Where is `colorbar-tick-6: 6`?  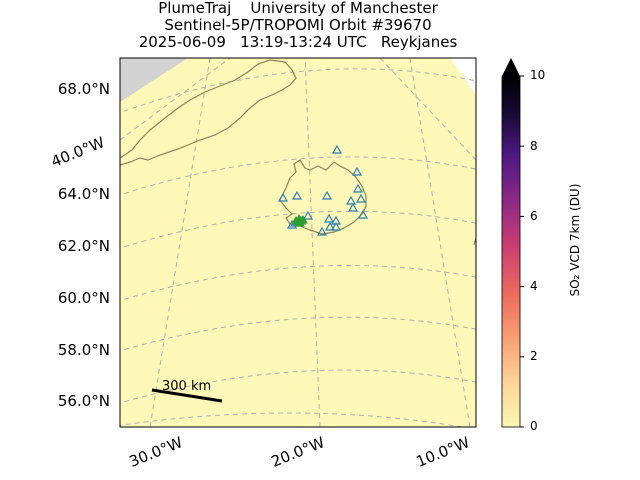
colorbar-tick-6: 6 is located at coordinates (534, 216).